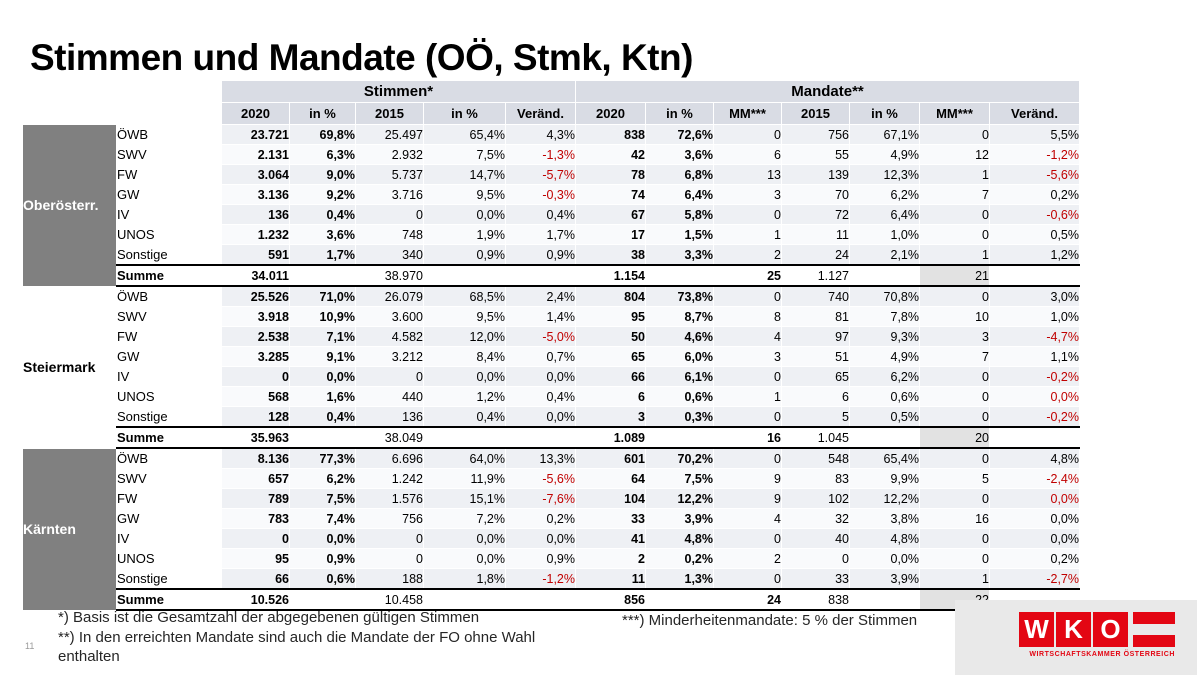 The width and height of the screenshot is (1197, 675). Describe the element at coordinates (954, 518) in the screenshot. I see `value-cell: 16` at that location.